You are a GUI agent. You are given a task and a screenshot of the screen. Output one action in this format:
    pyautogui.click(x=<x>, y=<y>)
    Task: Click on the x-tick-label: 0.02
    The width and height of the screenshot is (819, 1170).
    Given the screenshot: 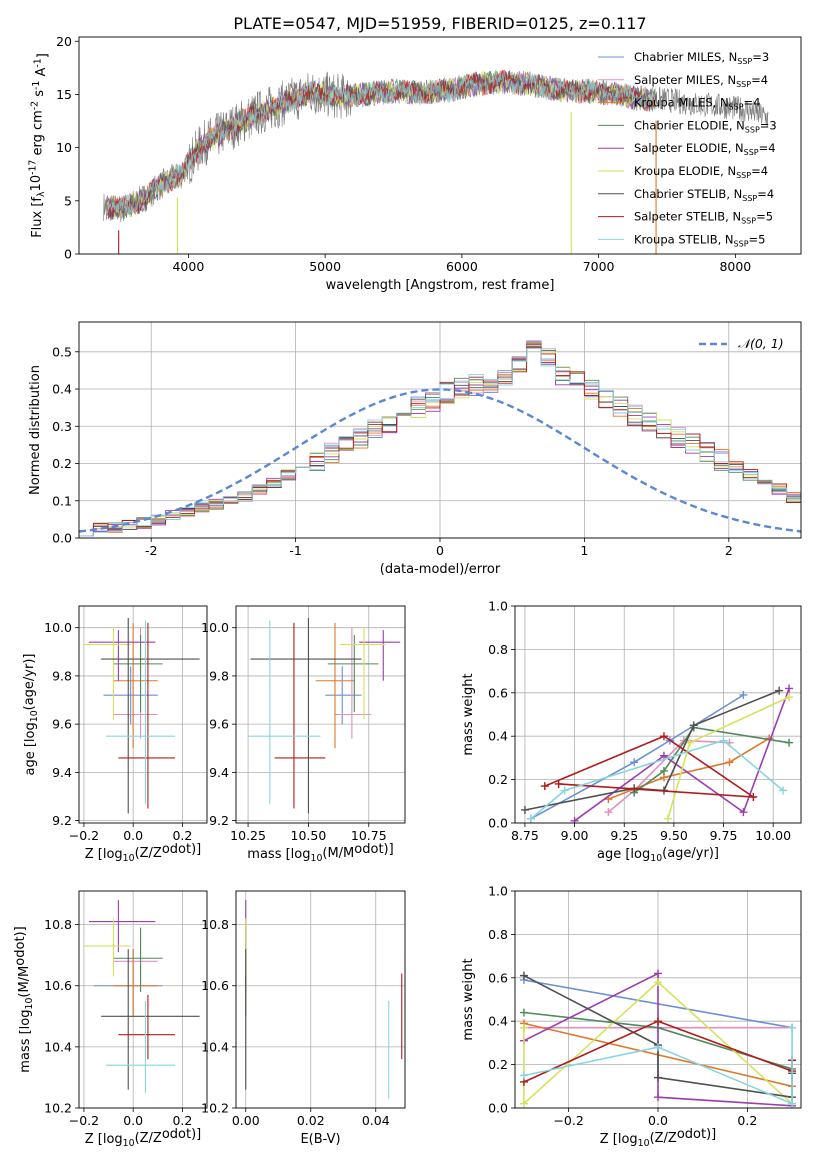 What is the action you would take?
    pyautogui.click(x=311, y=1120)
    